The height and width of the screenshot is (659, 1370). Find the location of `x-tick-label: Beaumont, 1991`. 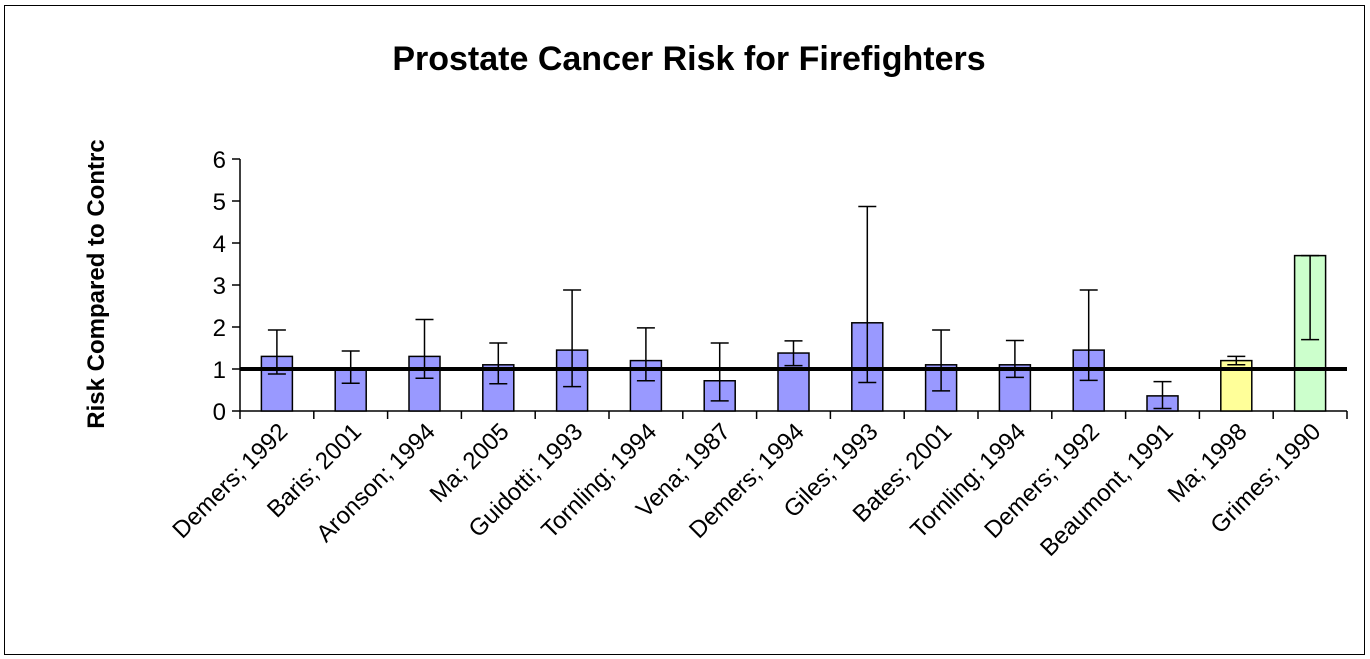

x-tick-label: Beaumont, 1991 is located at coordinates (1107, 490).